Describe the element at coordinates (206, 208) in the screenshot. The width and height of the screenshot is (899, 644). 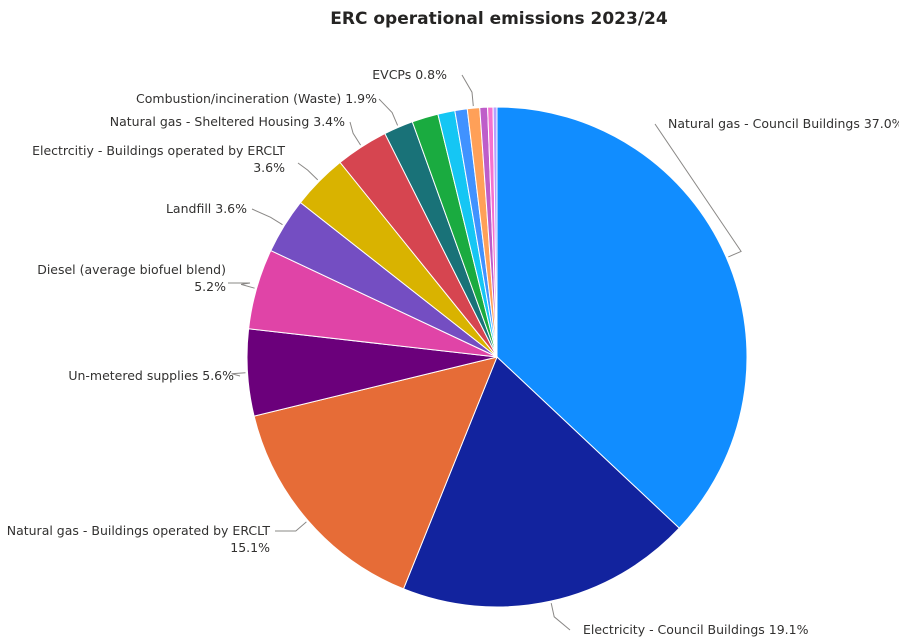
I see `slice-label: Landfill 3.6%` at that location.